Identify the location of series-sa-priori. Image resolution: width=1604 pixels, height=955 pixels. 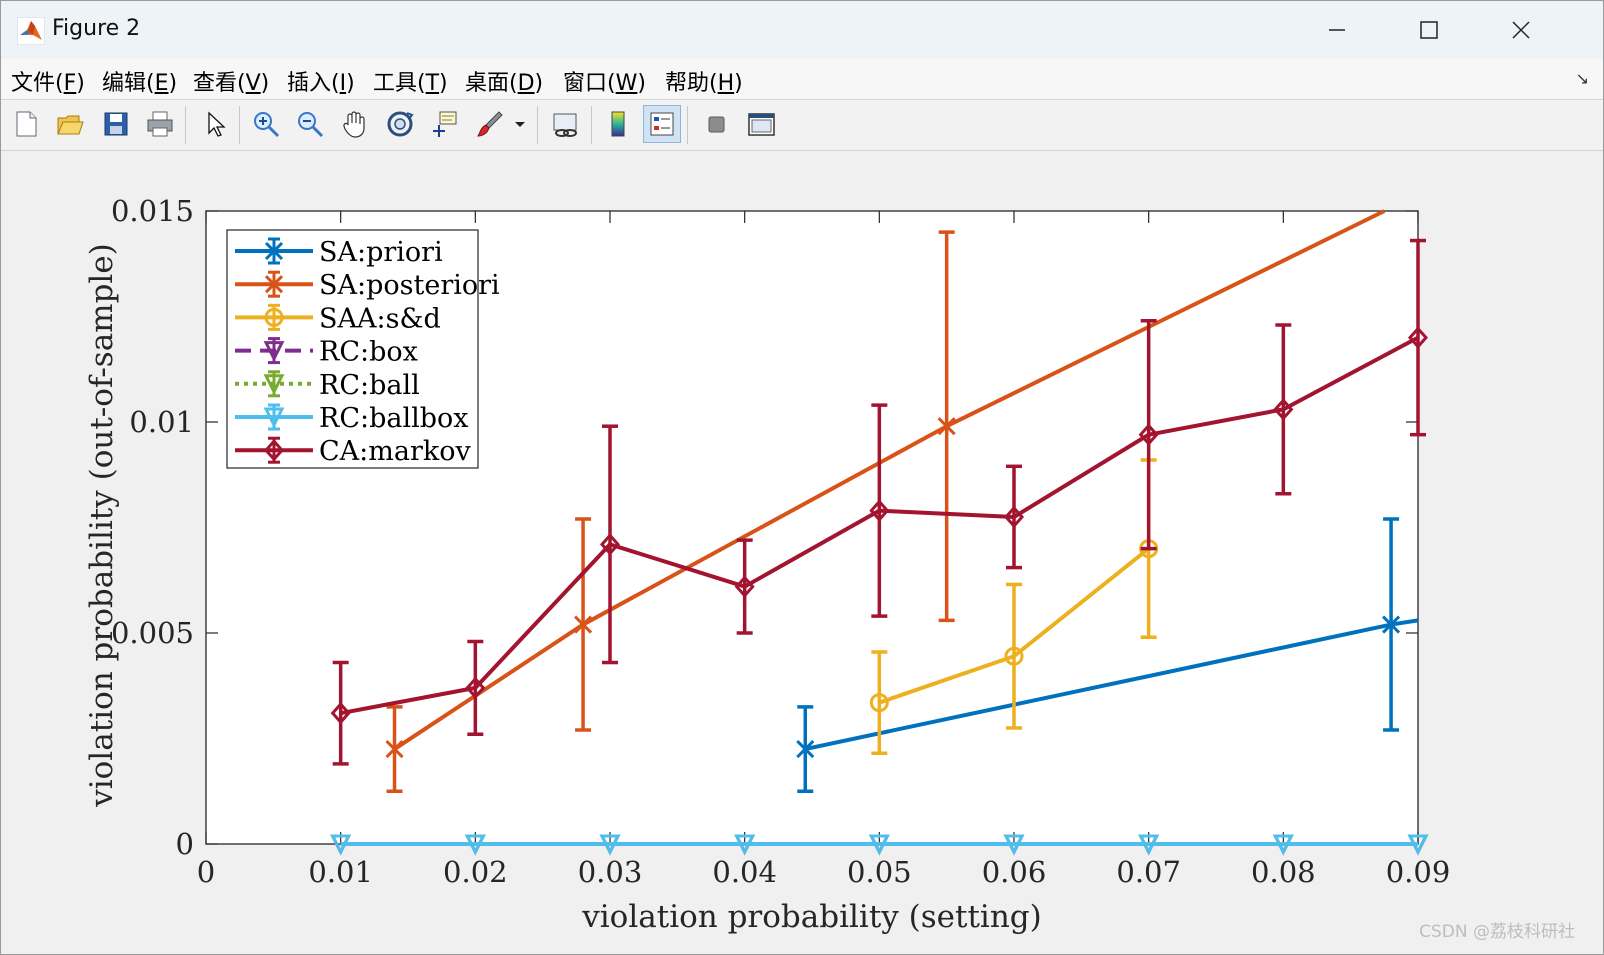
(1107, 655).